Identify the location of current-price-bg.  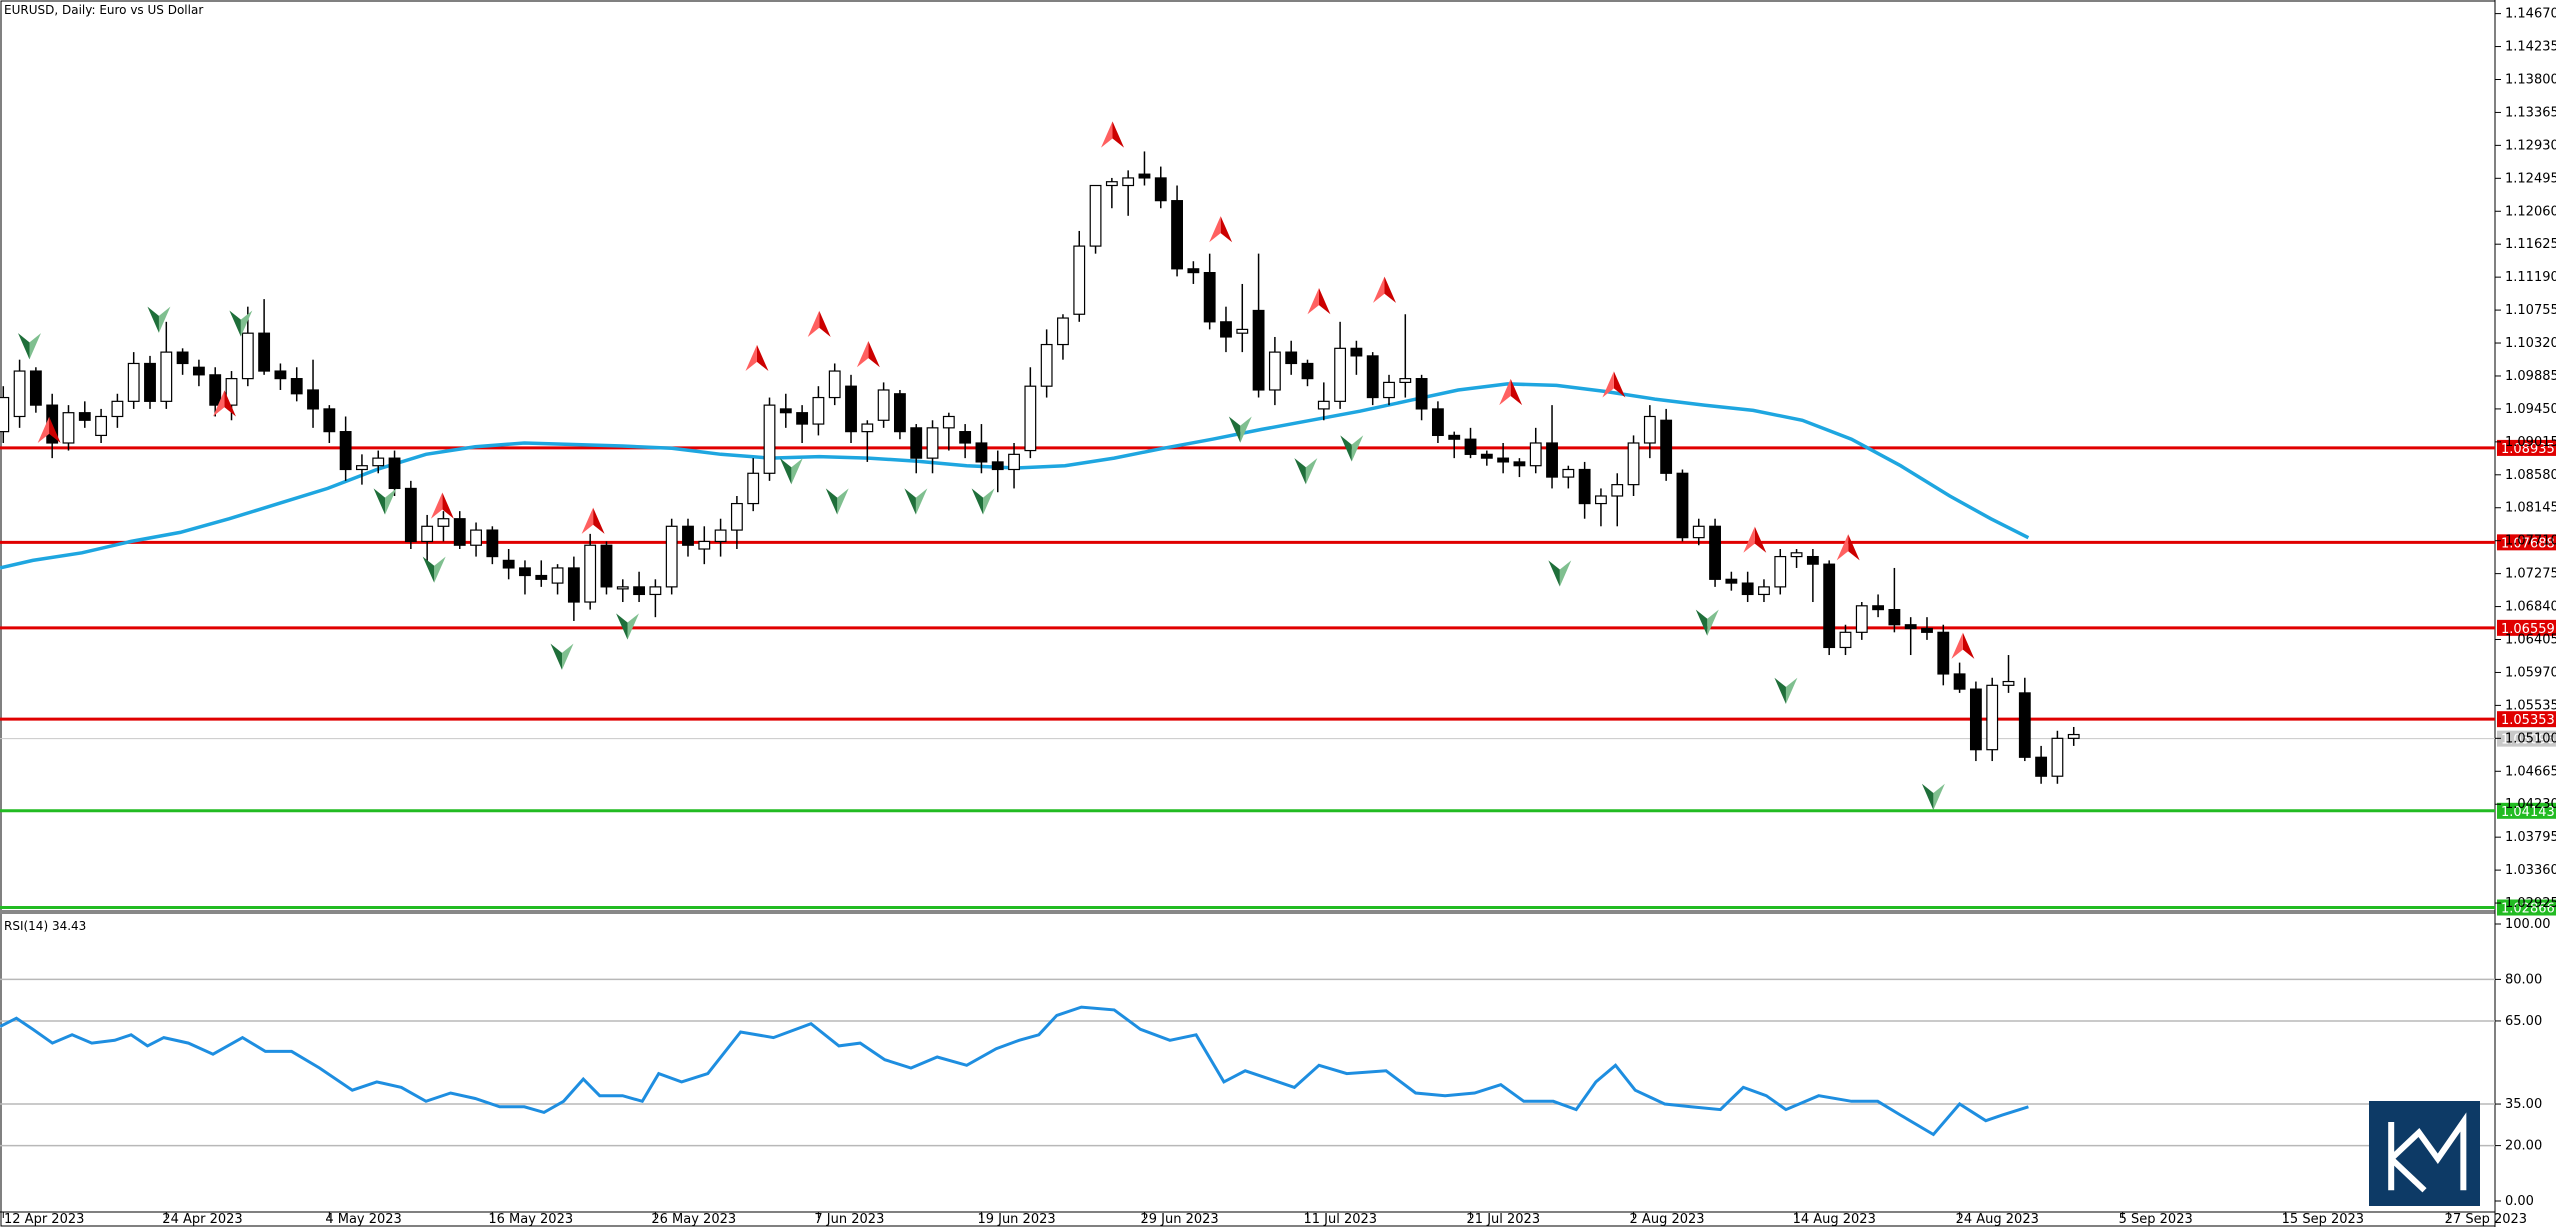
(2526, 738).